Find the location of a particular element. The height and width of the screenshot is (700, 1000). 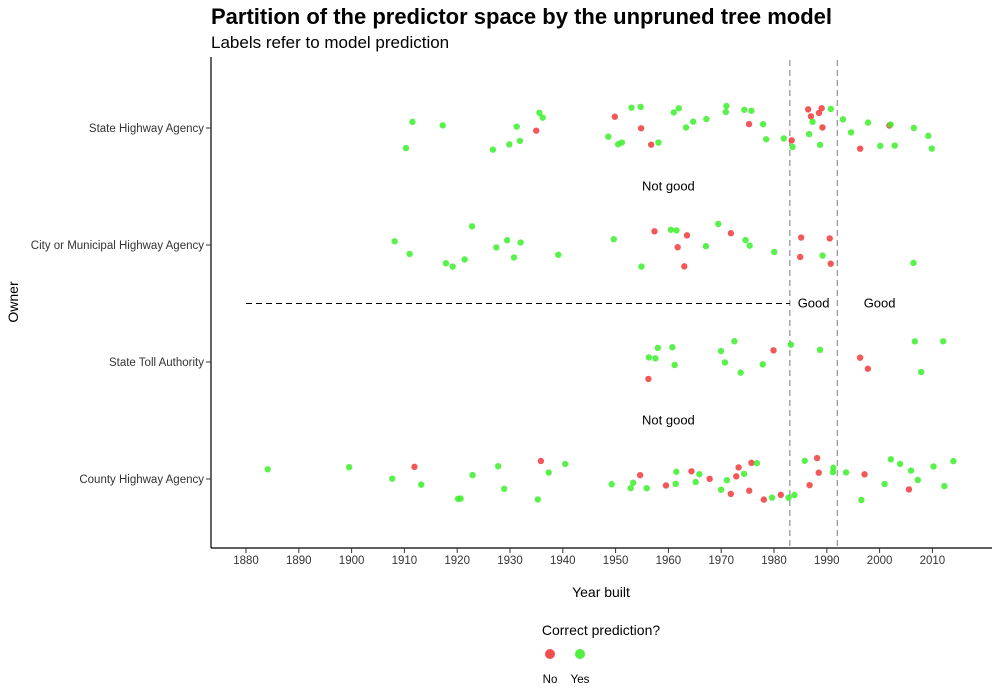

y-category-label: County Highway Agency is located at coordinates (141, 480).